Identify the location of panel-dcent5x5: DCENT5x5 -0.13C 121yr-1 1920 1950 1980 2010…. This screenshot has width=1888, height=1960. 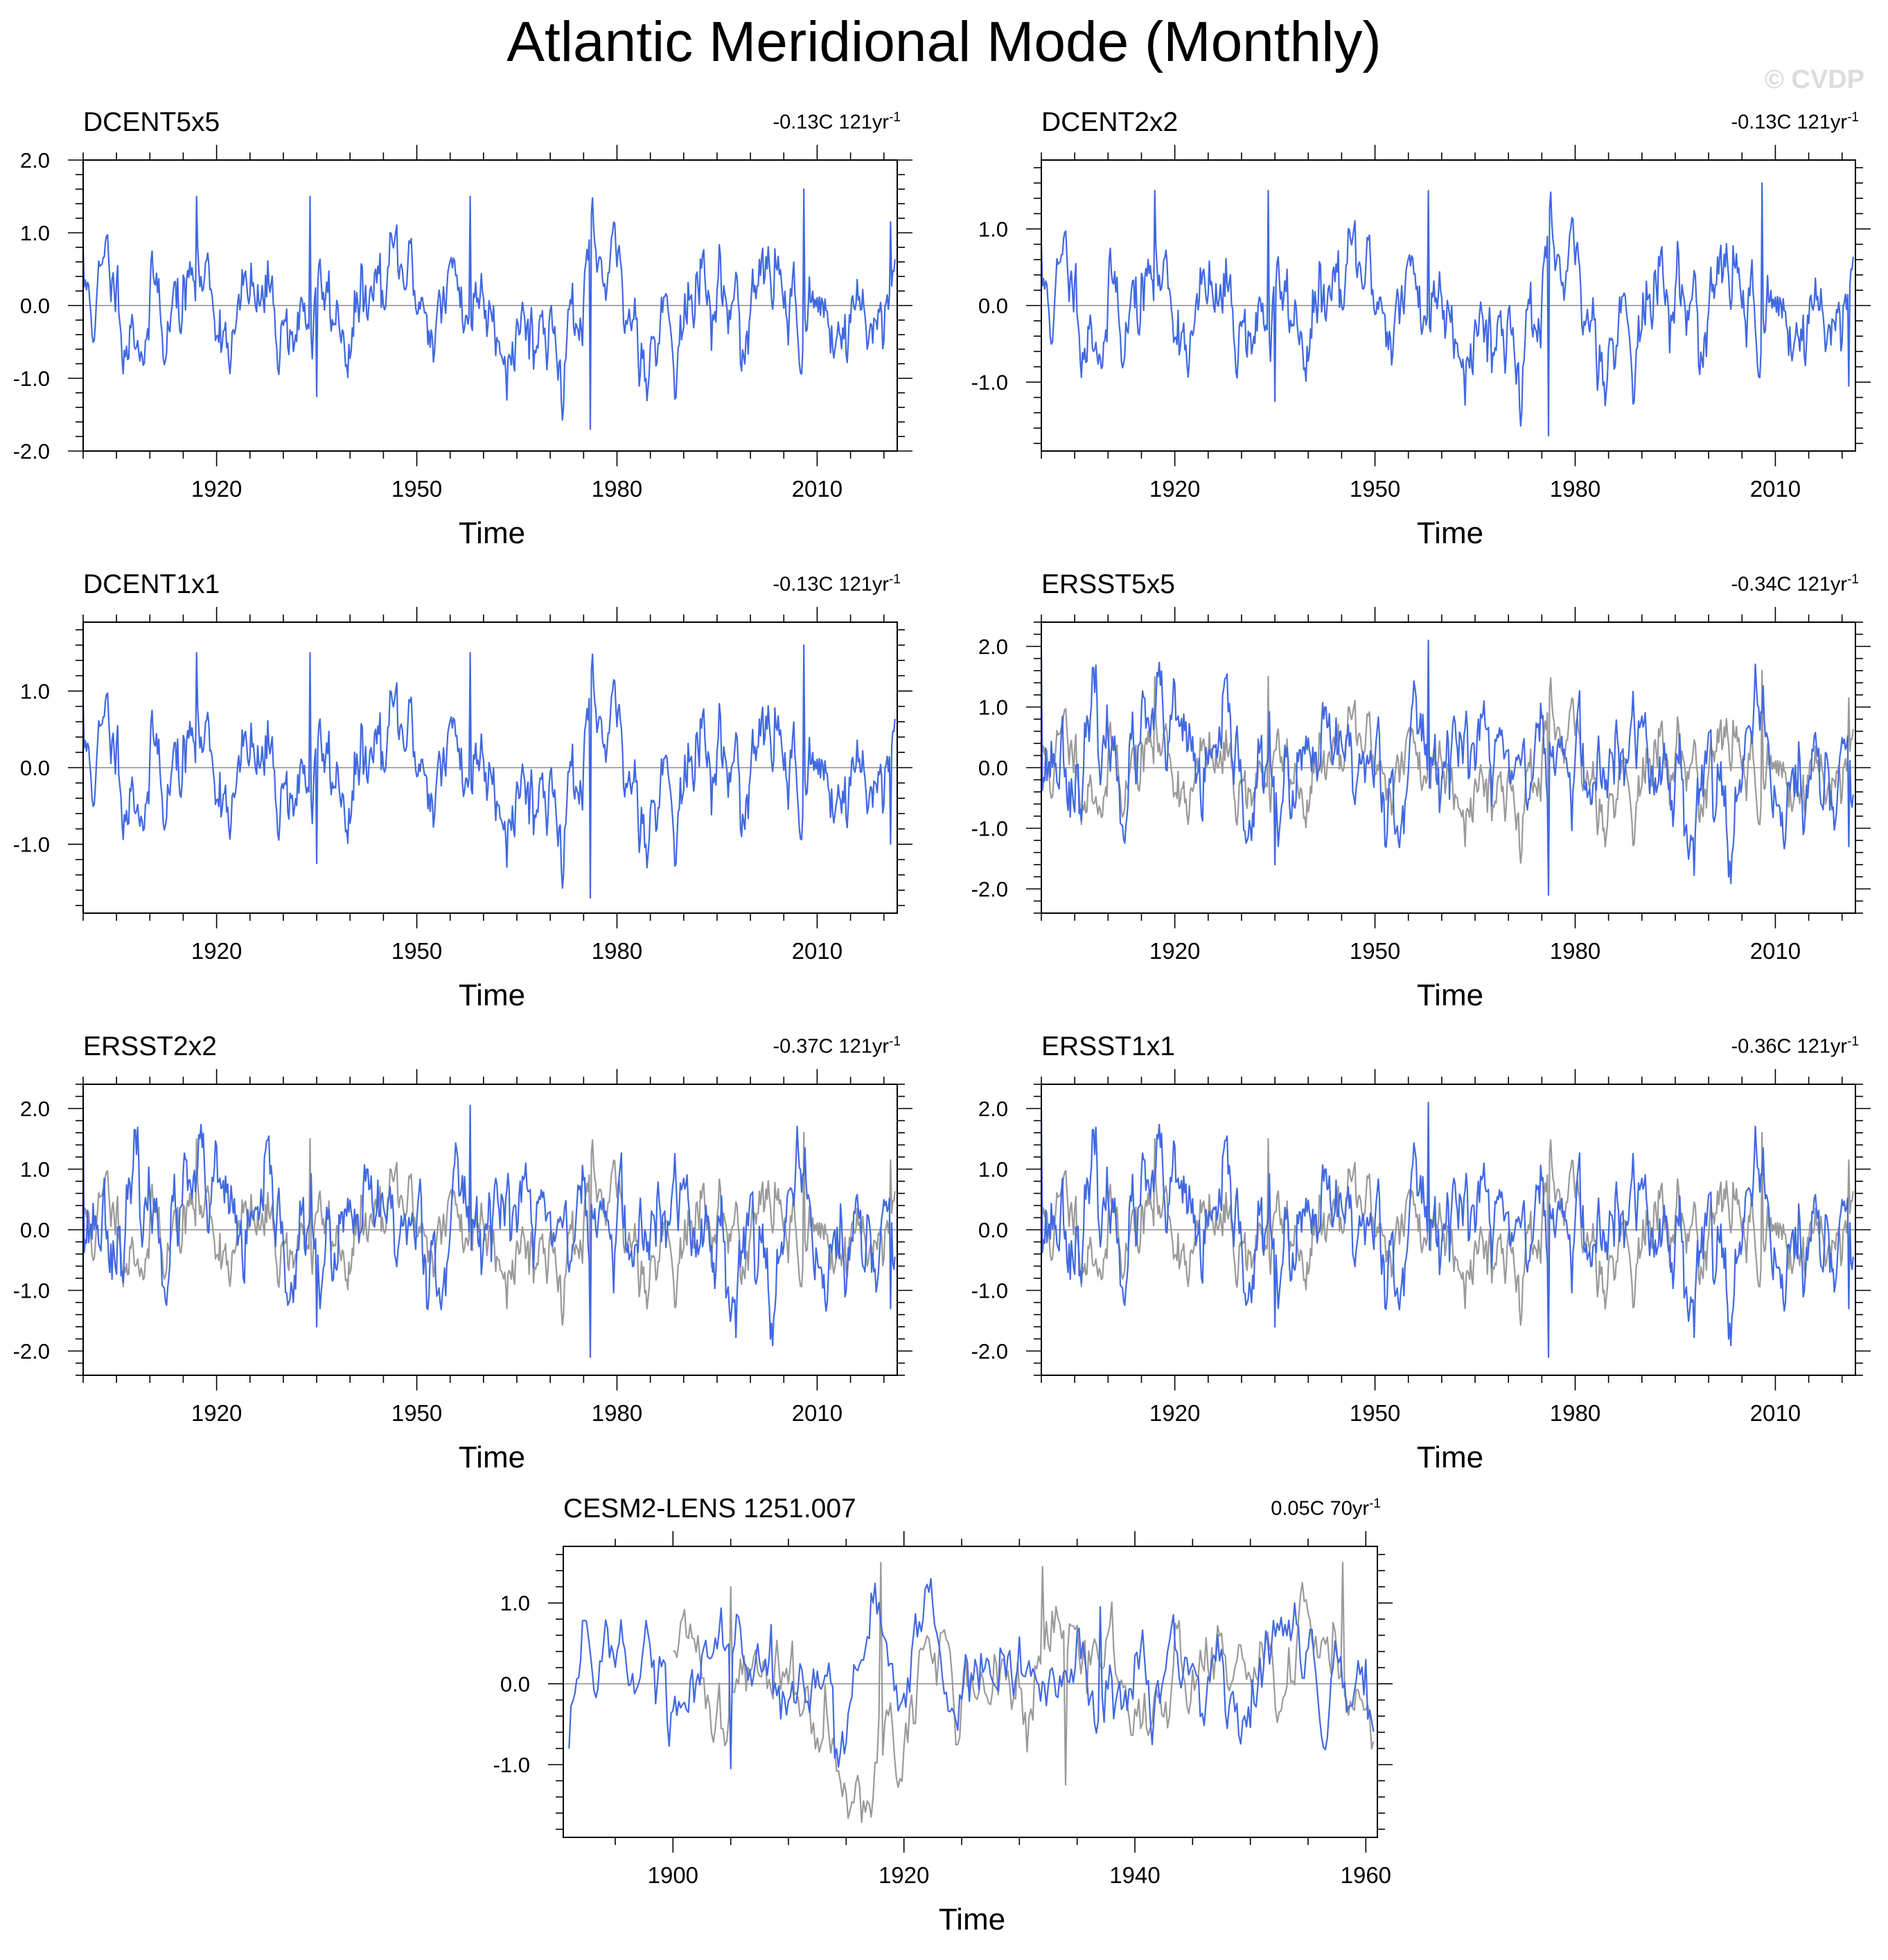
(485, 336).